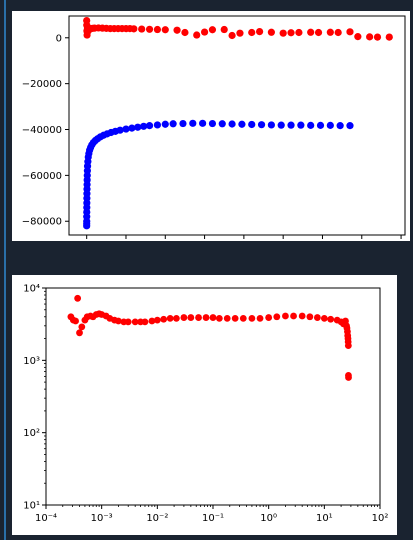 This screenshot has height=540, width=413. Describe the element at coordinates (42, 222) in the screenshot. I see `y-tick-label: −80000` at that location.